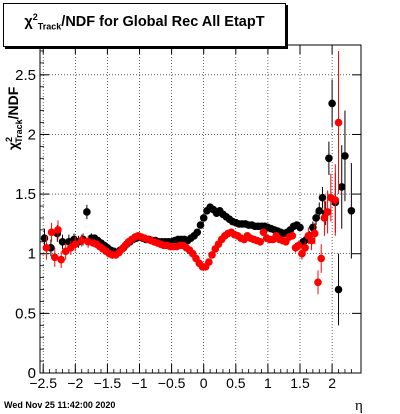 The height and width of the screenshot is (414, 400). Describe the element at coordinates (140, 383) in the screenshot. I see `x-tick-label: −1` at that location.